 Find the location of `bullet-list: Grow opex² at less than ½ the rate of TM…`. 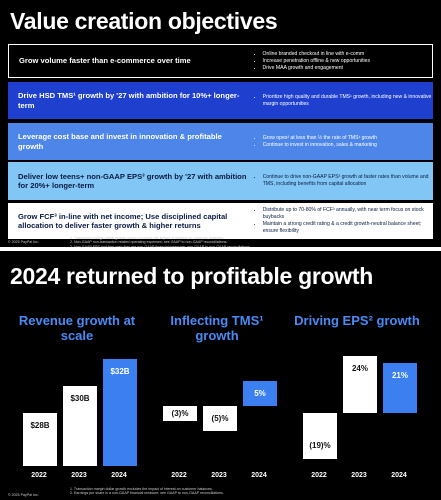

bullet-list: Grow opex² at less than ½ the rate of TM… is located at coordinates (340, 142).